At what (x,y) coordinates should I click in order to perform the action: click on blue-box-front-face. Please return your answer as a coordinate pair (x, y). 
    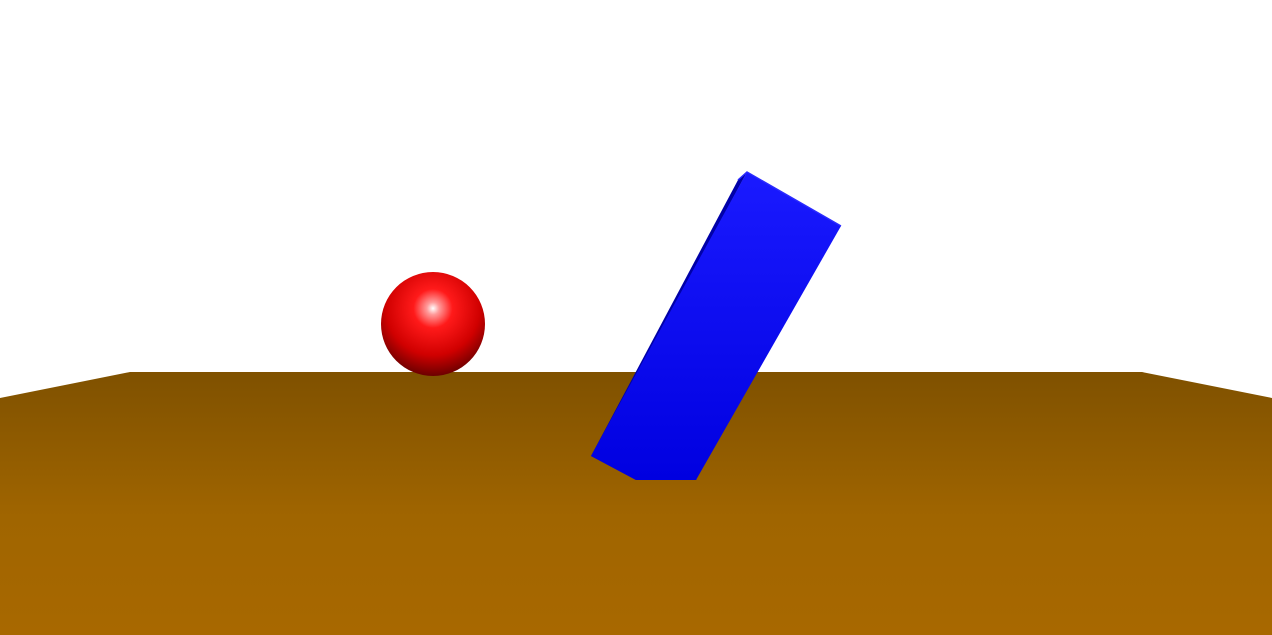
    Looking at the image, I should click on (716, 326).